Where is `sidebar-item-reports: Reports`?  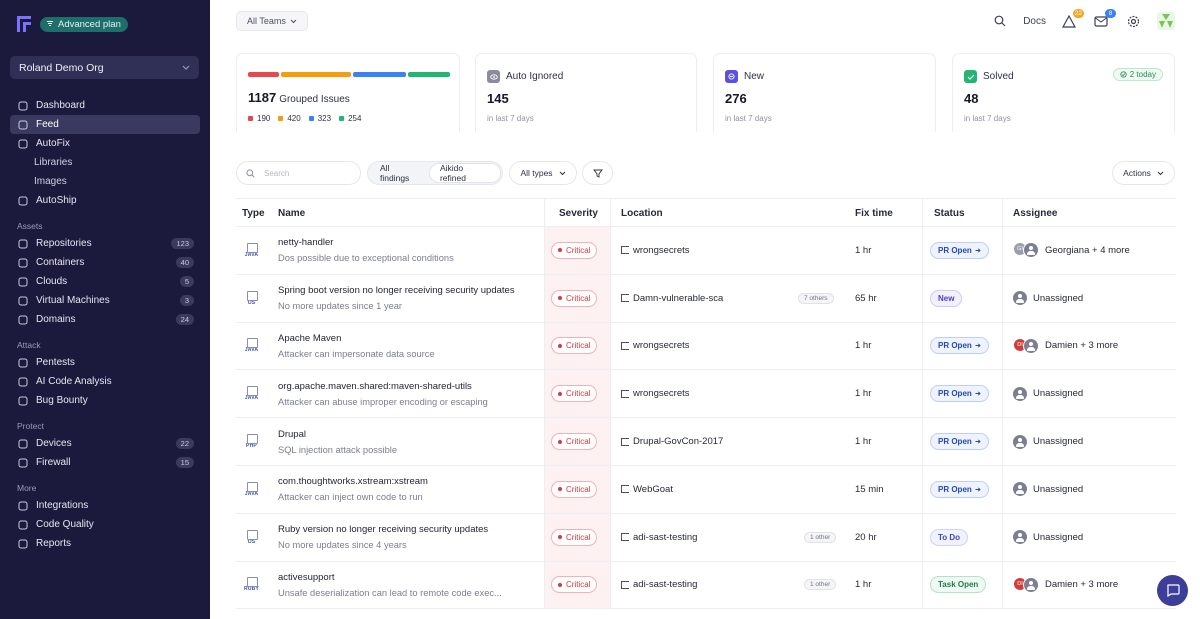
sidebar-item-reports: Reports is located at coordinates (105, 543).